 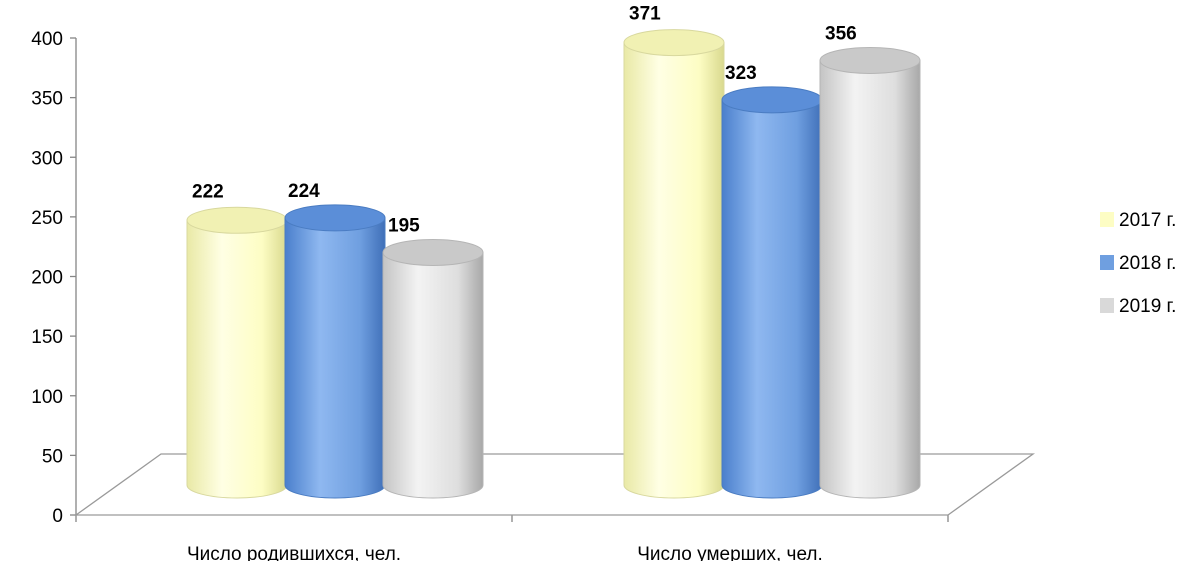 I want to click on legend-label: 2017 г., so click(x=1147, y=220).